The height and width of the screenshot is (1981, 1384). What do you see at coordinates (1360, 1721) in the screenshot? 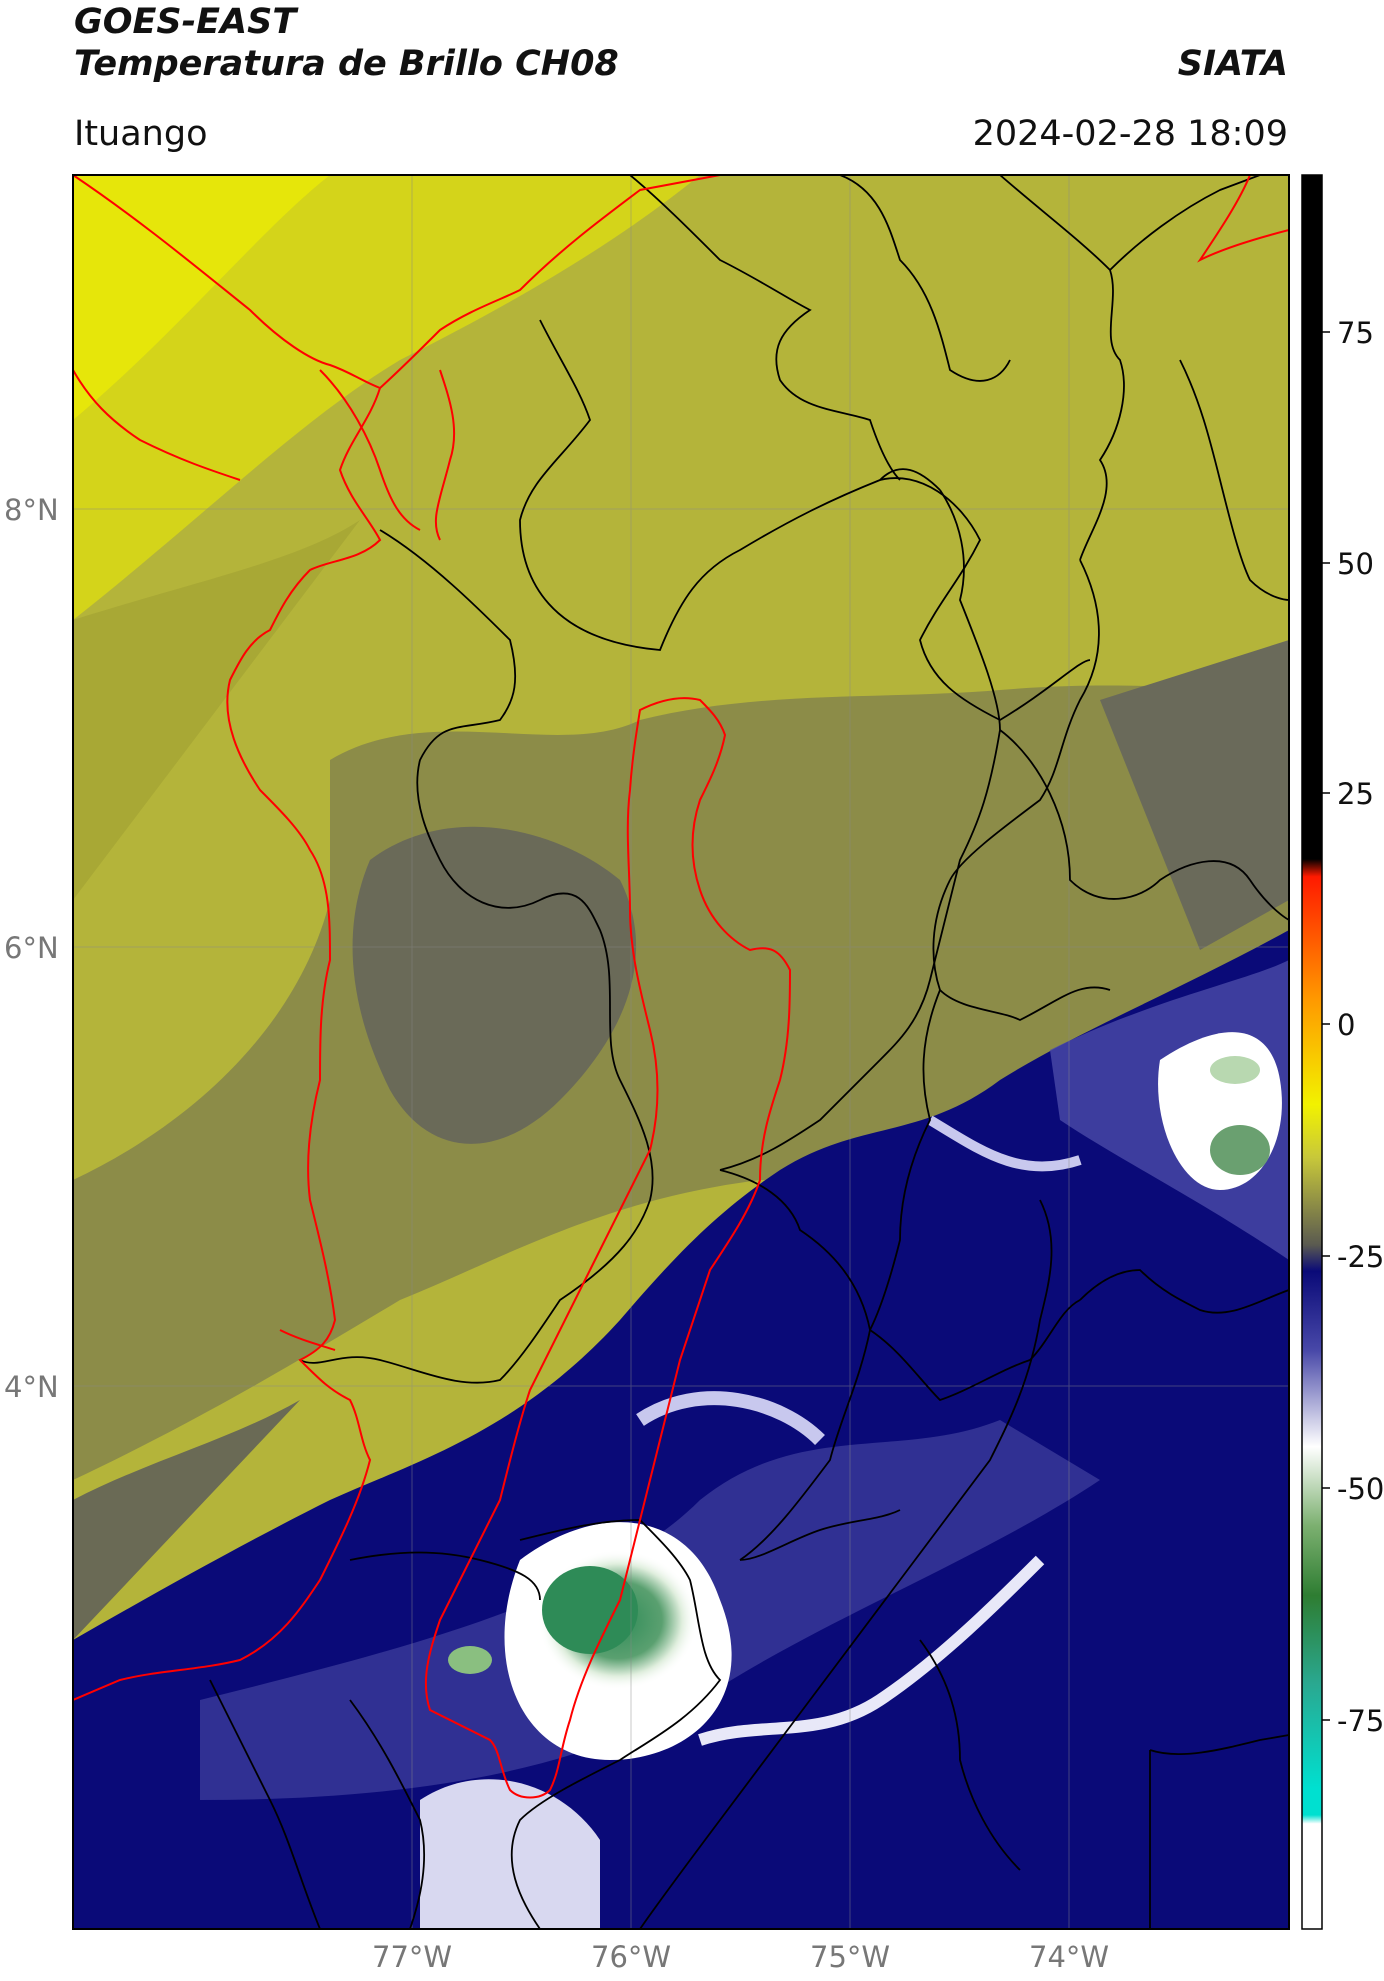
I see `colorbar-label-minus75: -75` at bounding box center [1360, 1721].